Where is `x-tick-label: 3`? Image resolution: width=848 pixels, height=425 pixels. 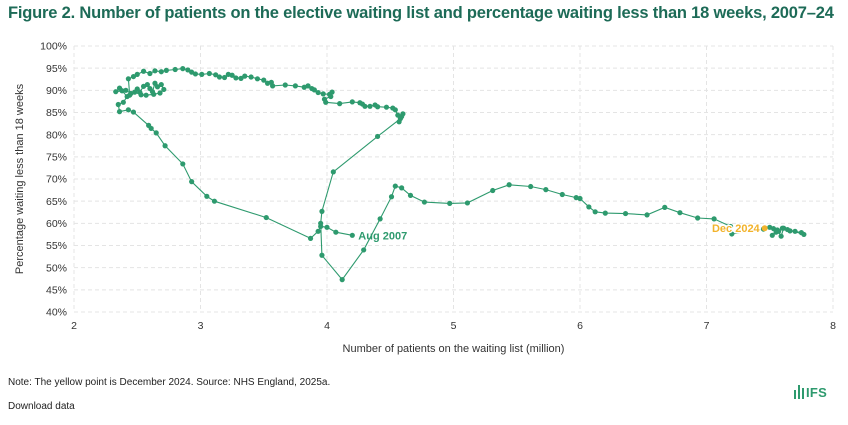 x-tick-label: 3 is located at coordinates (201, 326).